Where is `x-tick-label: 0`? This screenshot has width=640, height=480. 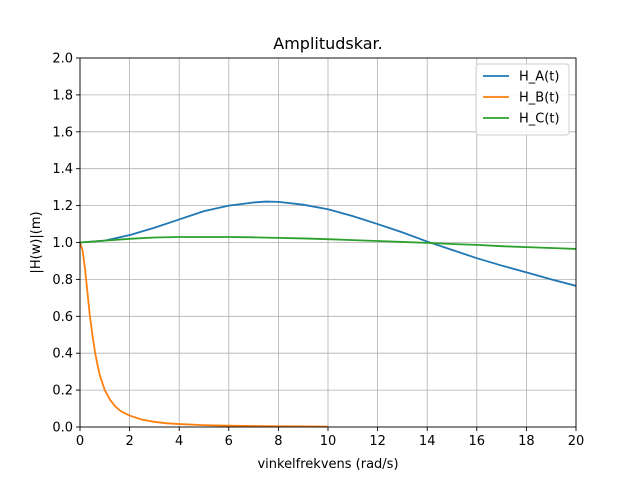 x-tick-label: 0 is located at coordinates (80, 441).